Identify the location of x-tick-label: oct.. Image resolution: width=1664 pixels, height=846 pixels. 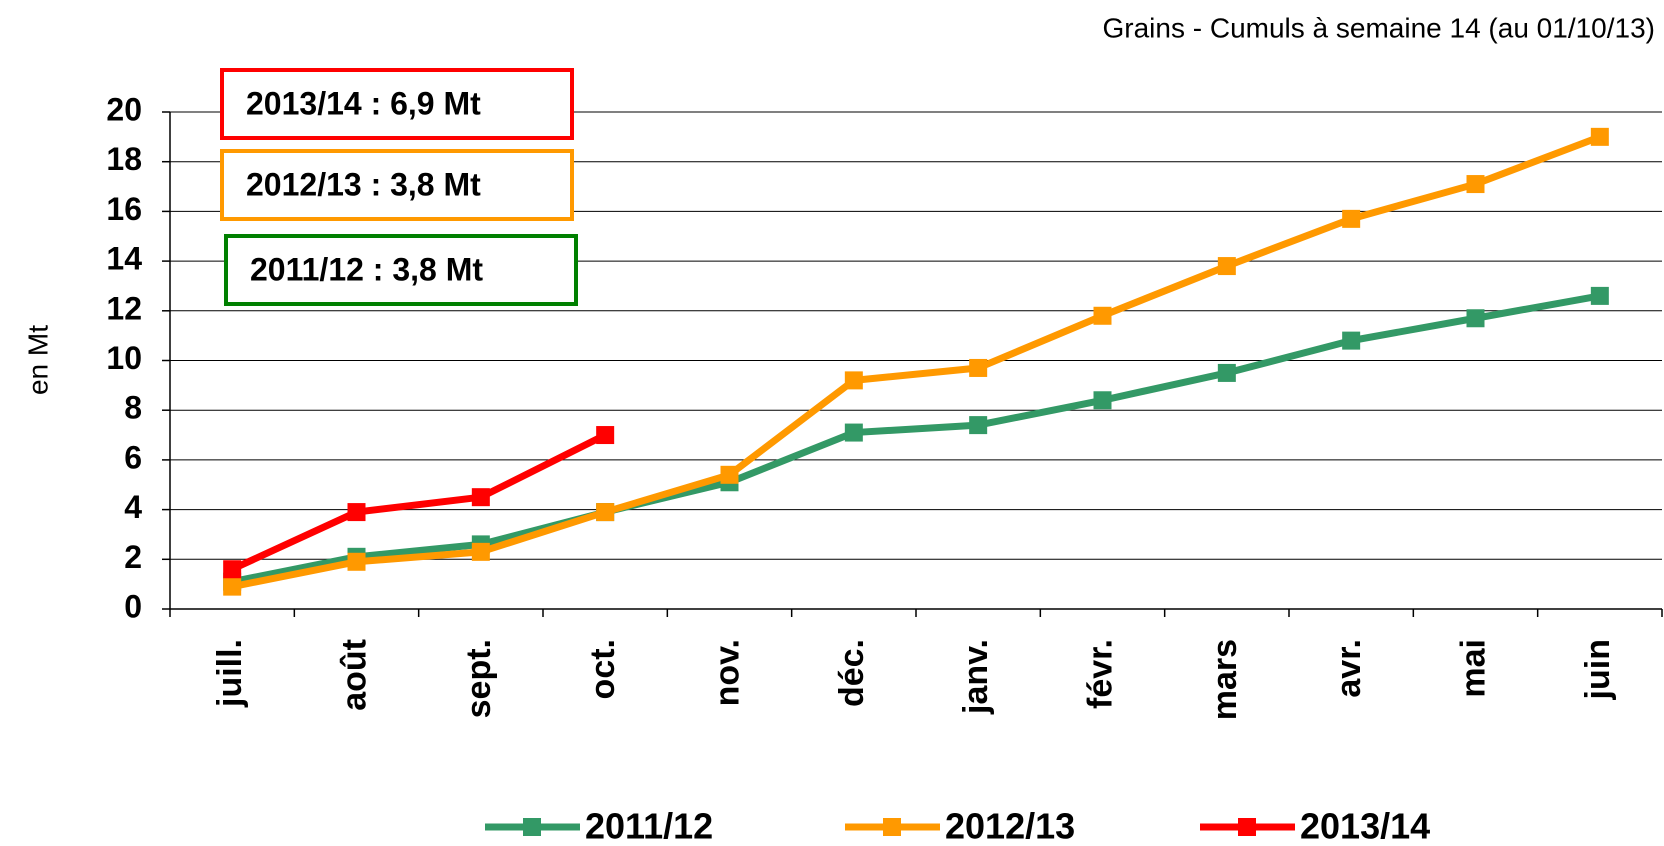
(603, 669).